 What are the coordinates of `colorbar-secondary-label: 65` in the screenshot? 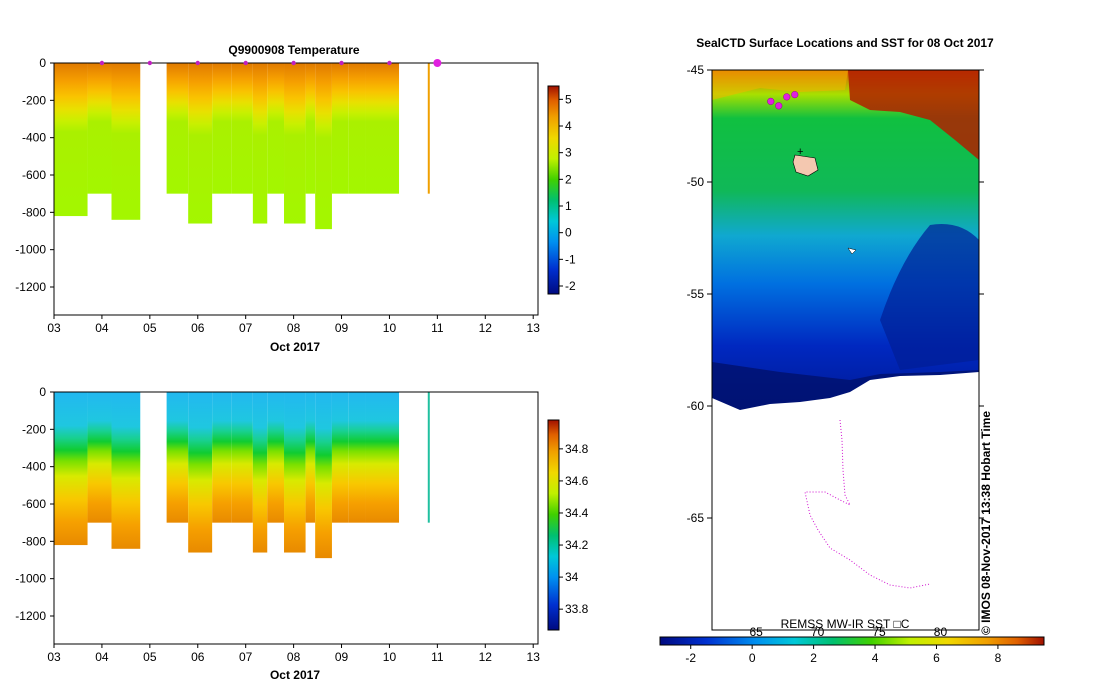 It's located at (756, 632).